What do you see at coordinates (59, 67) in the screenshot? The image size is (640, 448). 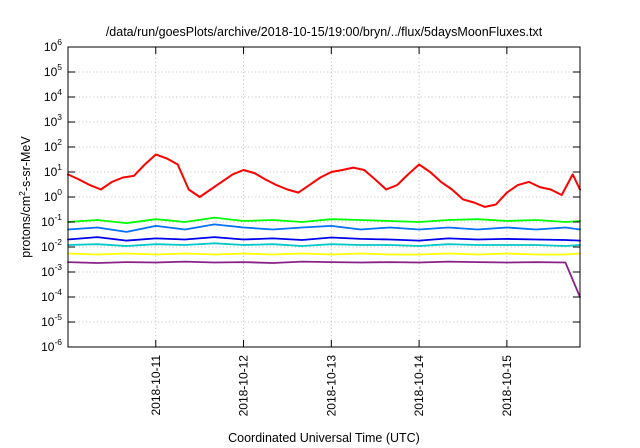 I see `y-tick-exponent: 5` at bounding box center [59, 67].